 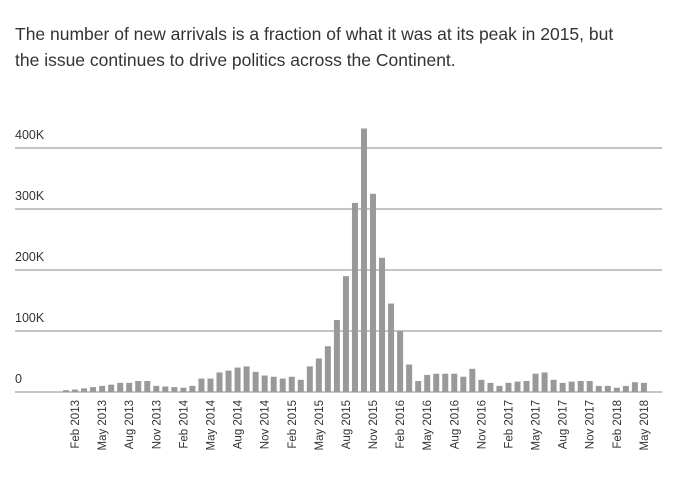 I want to click on x-tick-label: Aug 2017, so click(x=564, y=424).